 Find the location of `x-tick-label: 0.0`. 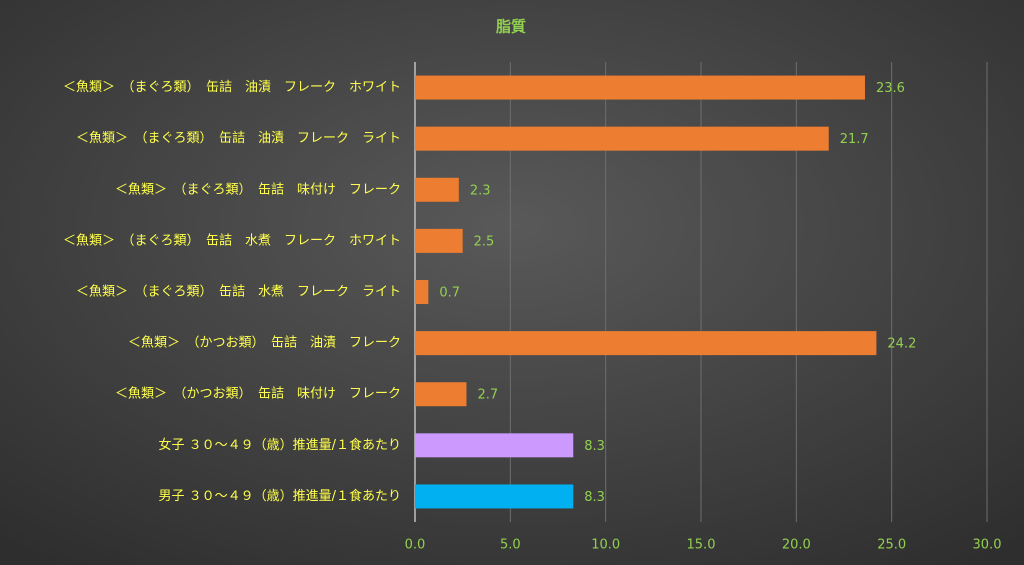

x-tick-label: 0.0 is located at coordinates (415, 545).